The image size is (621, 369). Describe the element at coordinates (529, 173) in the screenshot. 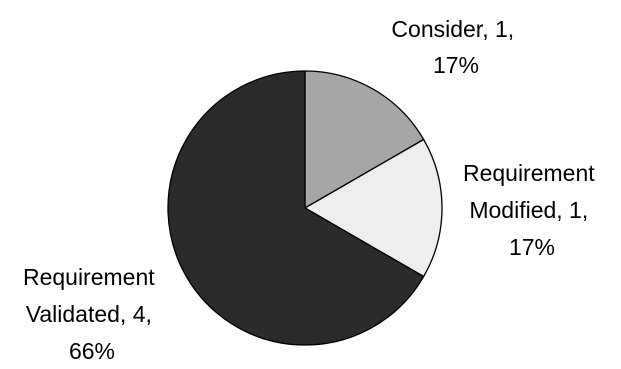

I see `slice-label-requirement-modified-line-1: Requirement` at that location.